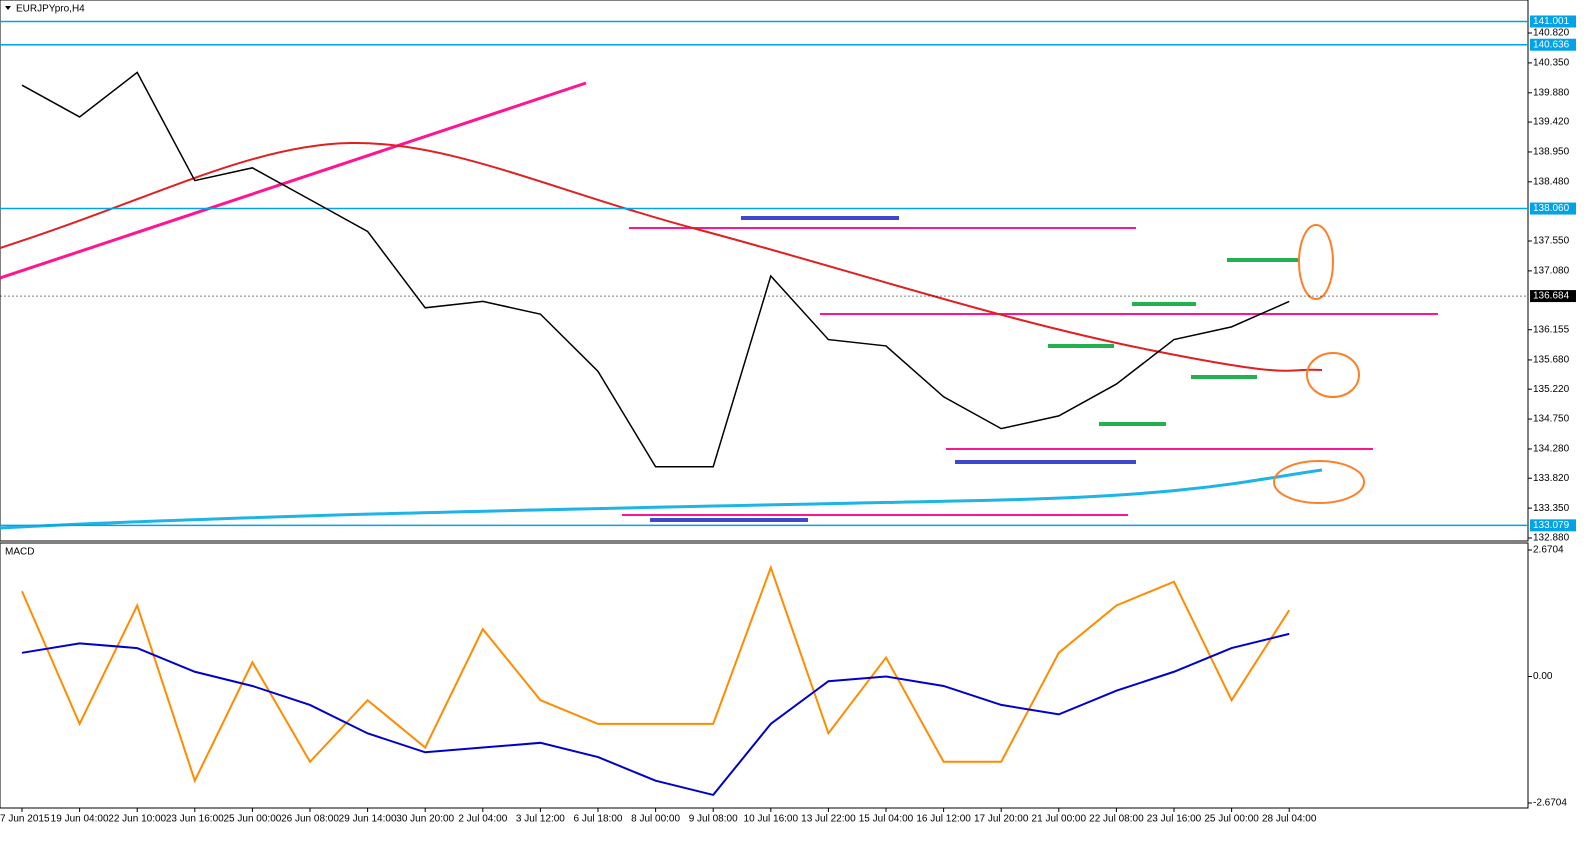 This screenshot has width=1592, height=841. What do you see at coordinates (886, 819) in the screenshot?
I see `x-tick-label: 15 Jul 04:00` at bounding box center [886, 819].